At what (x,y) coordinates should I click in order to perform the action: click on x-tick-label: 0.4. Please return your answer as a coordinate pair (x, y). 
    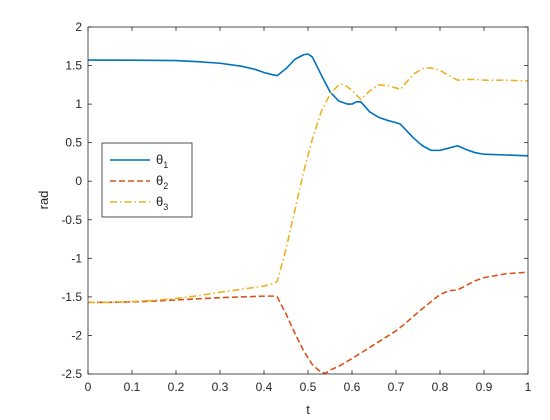
    Looking at the image, I should click on (264, 387).